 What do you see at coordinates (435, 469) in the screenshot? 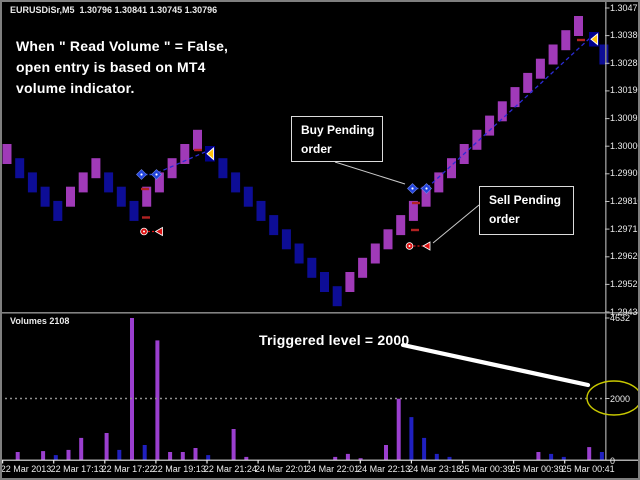
I see `time-axis-label: 24 Mar 23:18` at bounding box center [435, 469].